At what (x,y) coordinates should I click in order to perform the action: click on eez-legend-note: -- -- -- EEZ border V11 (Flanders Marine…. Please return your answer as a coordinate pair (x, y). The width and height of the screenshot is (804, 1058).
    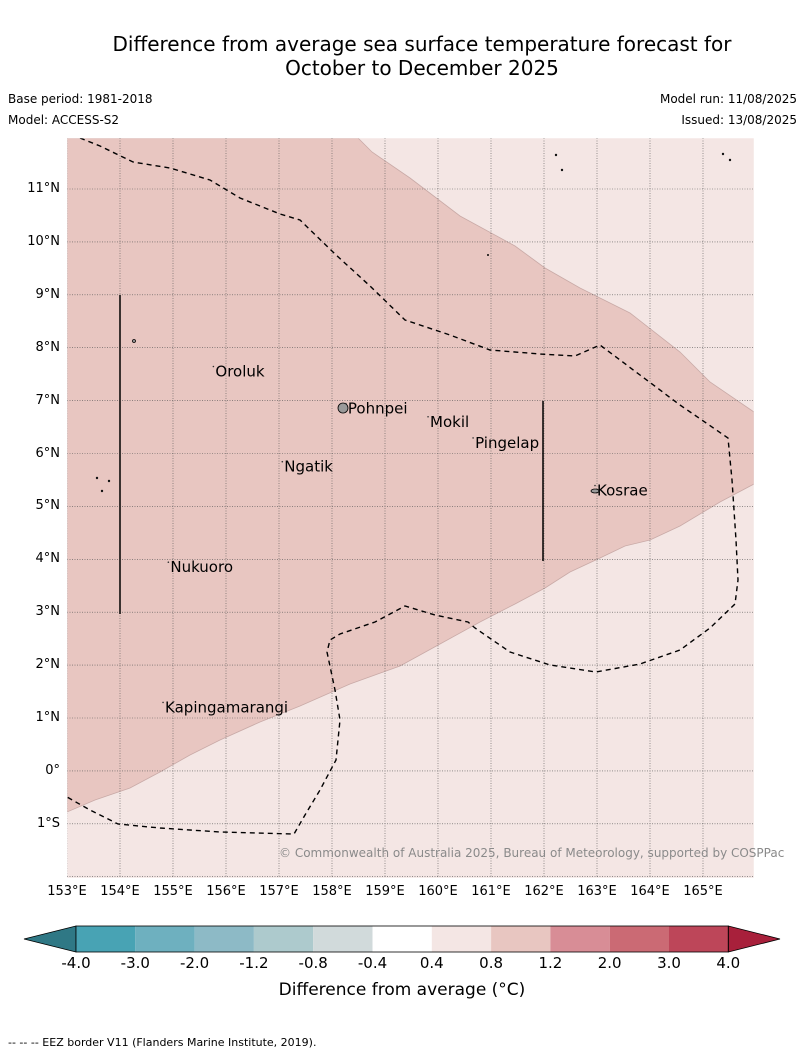
    Looking at the image, I should click on (162, 1042).